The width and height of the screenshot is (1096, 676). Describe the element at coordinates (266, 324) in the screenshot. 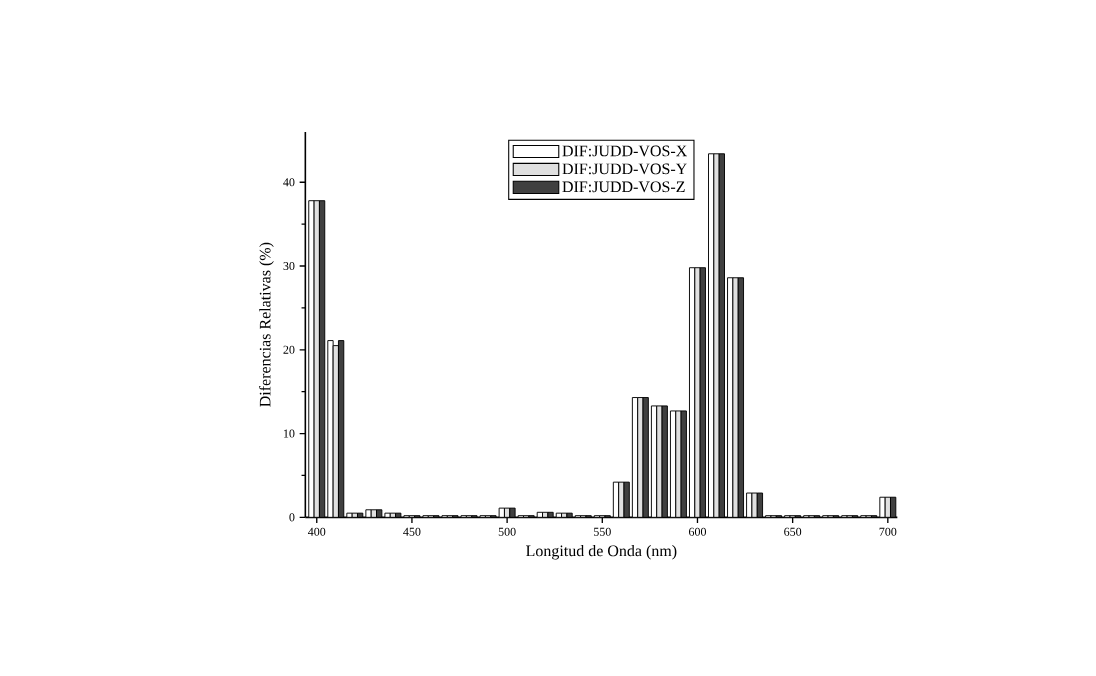

I see `y-axis-title: Diferencias Relativas (%)` at that location.